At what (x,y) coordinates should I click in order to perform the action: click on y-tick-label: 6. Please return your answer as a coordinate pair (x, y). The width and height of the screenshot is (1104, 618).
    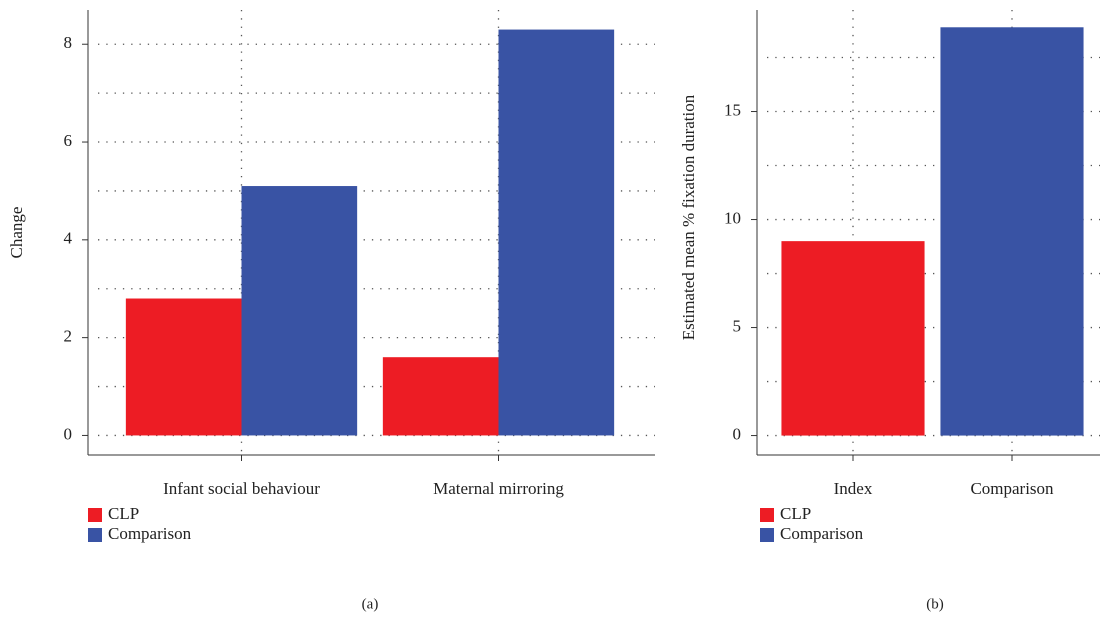
    Looking at the image, I should click on (68, 140).